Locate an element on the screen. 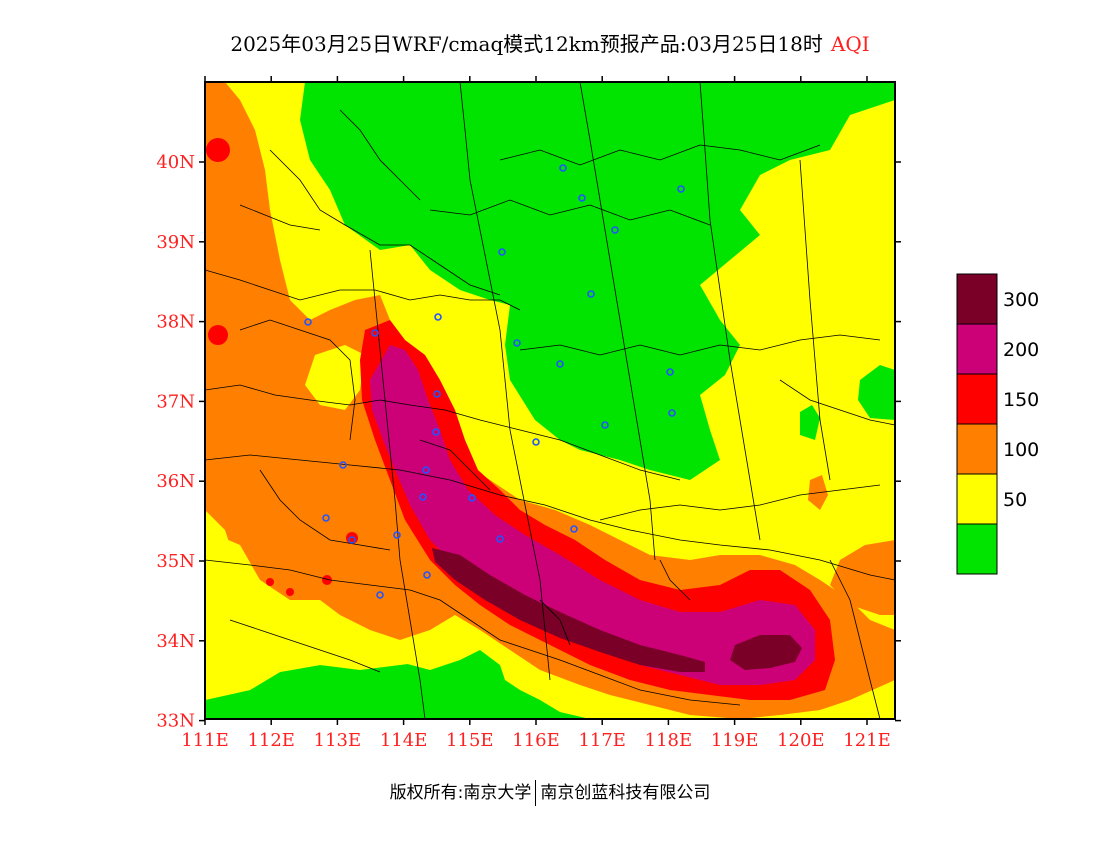 The height and width of the screenshot is (850, 1100). x-tick-label: 112E is located at coordinates (271, 740).